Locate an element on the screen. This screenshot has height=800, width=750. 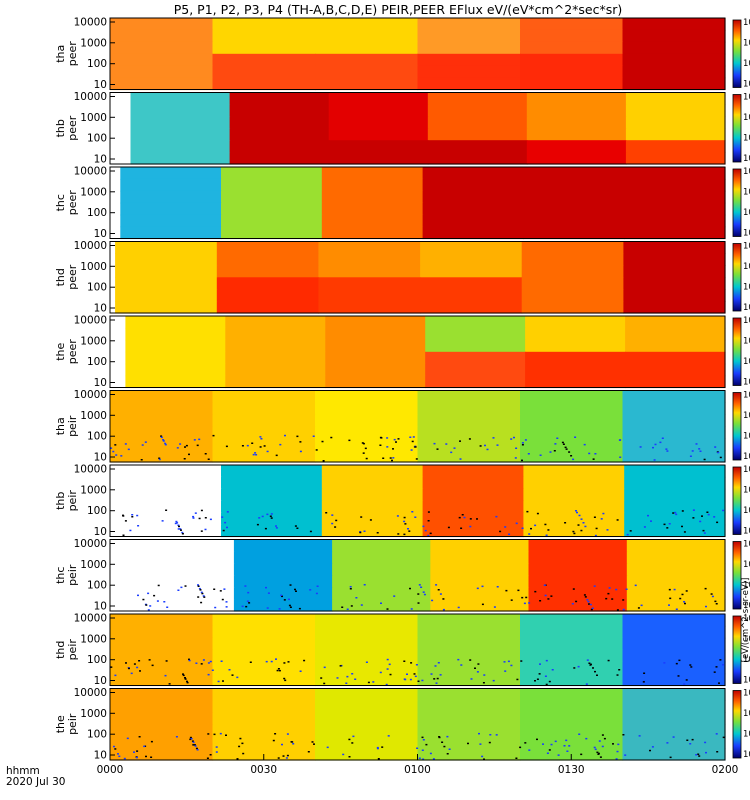
panel-frame is located at coordinates (417, 53).